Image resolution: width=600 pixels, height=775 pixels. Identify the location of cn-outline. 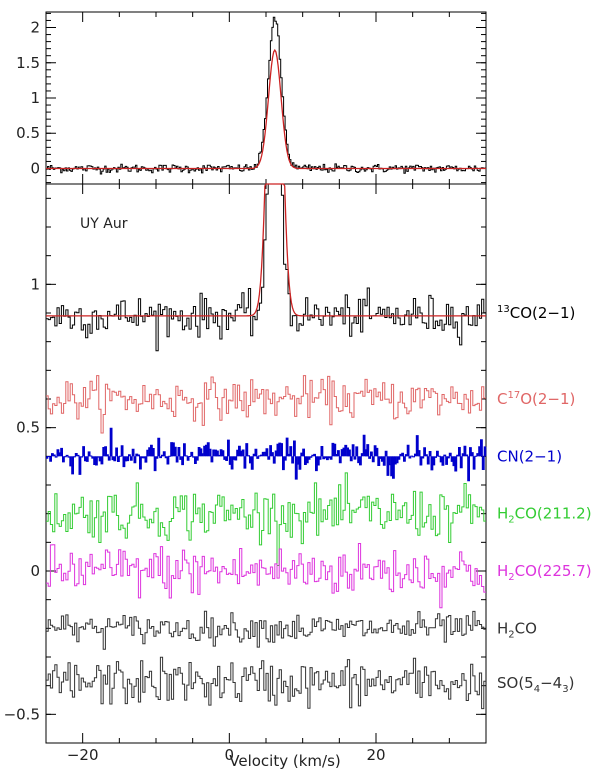
(266, 454).